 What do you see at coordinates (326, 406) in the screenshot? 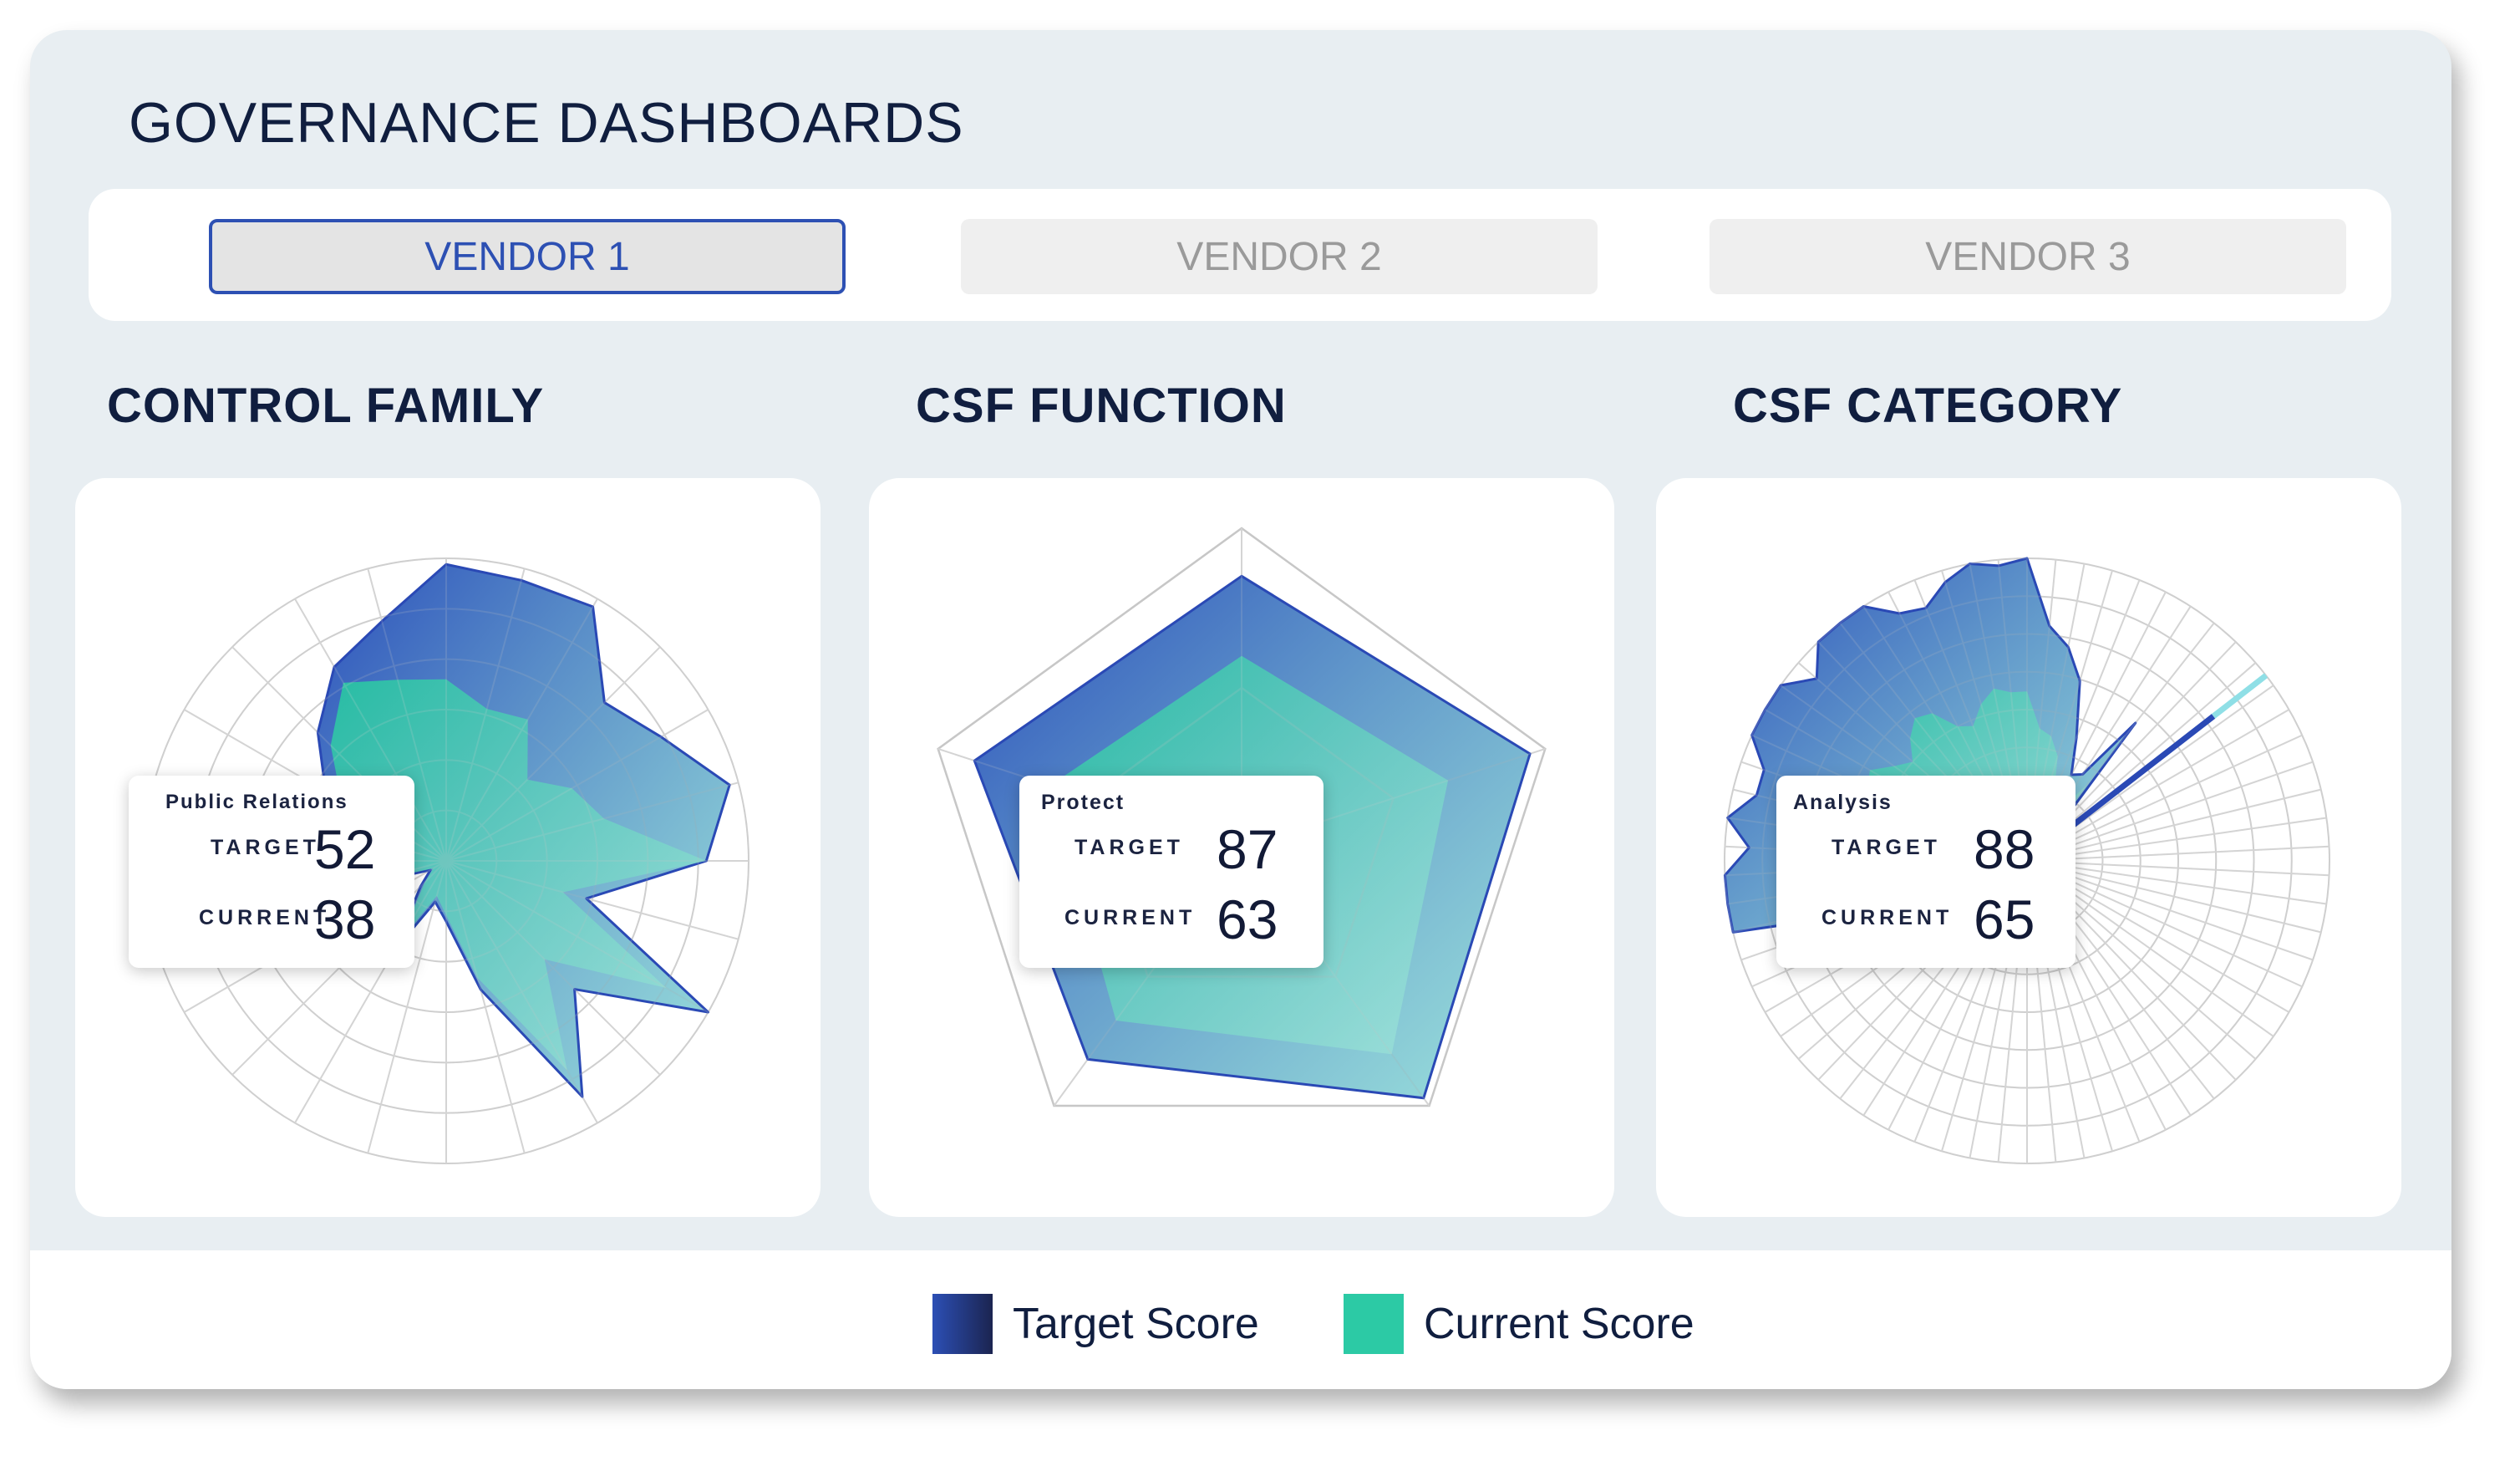
I see `control-family-title: CONTROL FAMILY` at bounding box center [326, 406].